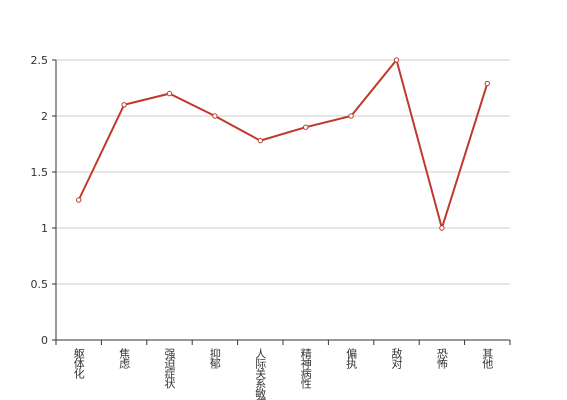 This screenshot has width=567, height=400. I want to click on x-tick-label: 其他, so click(487, 358).